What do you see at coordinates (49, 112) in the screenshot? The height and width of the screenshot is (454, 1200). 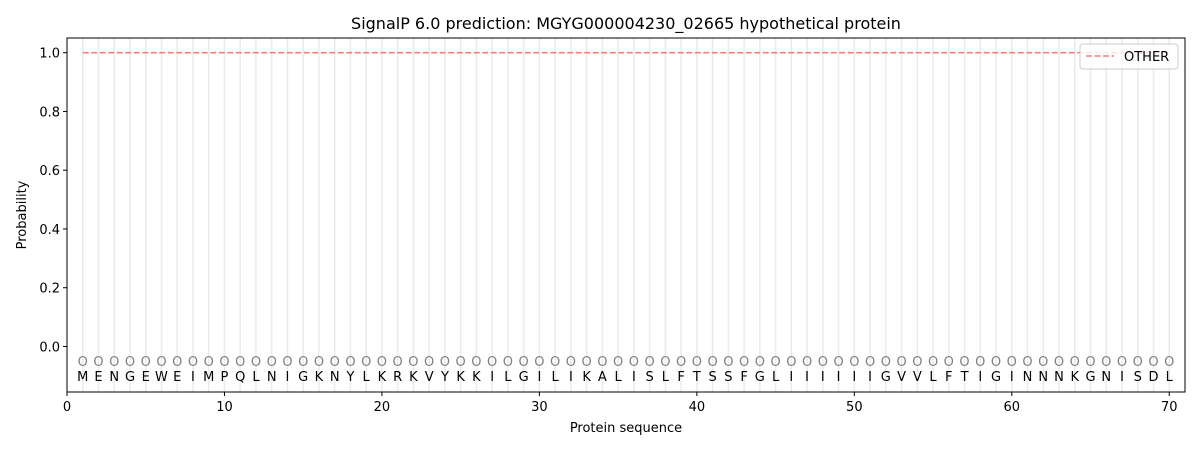 I see `y-tick-label: 0.8` at bounding box center [49, 112].